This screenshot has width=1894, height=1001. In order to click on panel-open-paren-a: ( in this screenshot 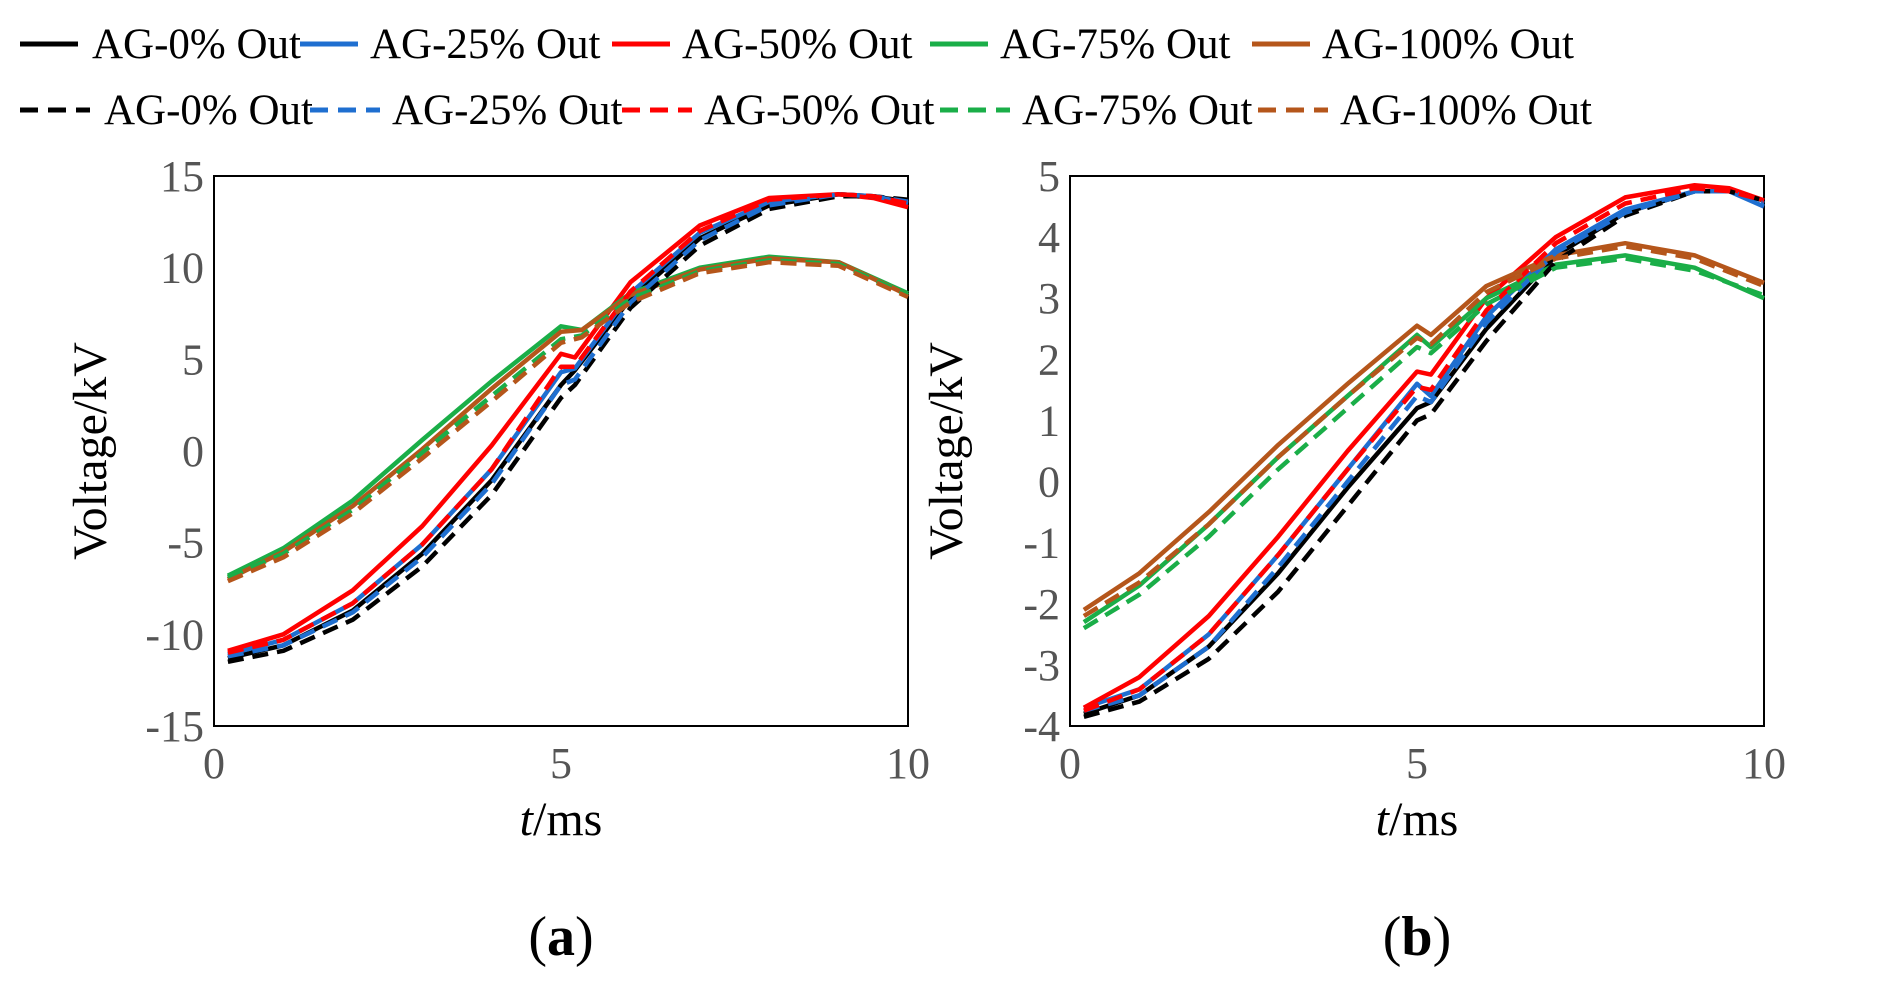, I will do `click(537, 937)`.